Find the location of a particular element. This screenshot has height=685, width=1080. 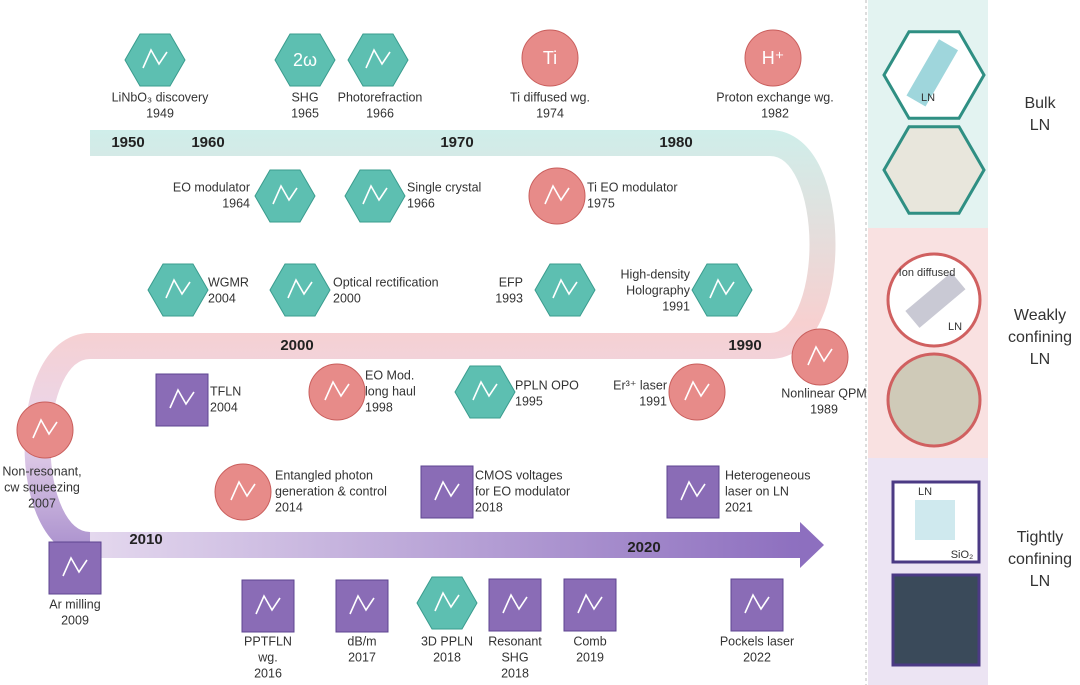

milestone: Heterogeneous laser on LN 2021 is located at coordinates (738, 492).